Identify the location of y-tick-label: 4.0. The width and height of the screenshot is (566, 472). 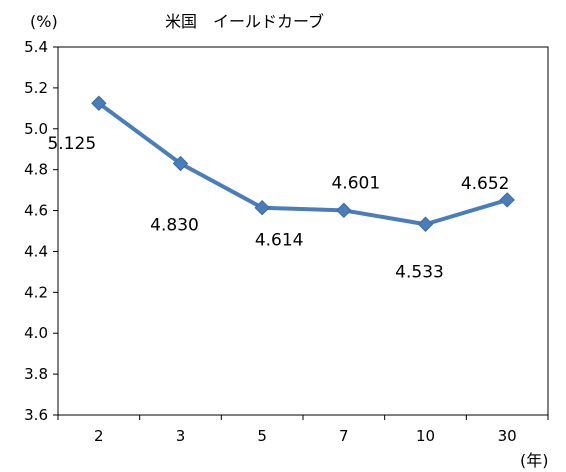
(36, 333).